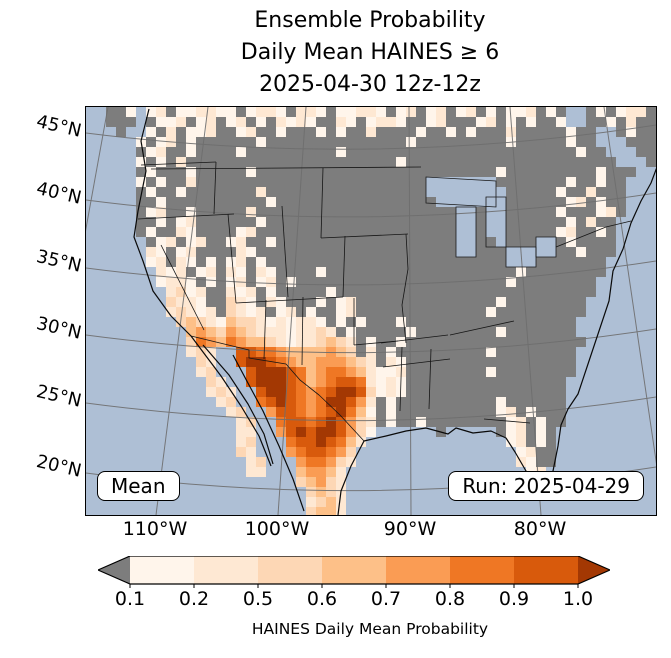 This screenshot has width=671, height=658. Describe the element at coordinates (258, 599) in the screenshot. I see `colorbar-tick-label: 0.5` at that location.